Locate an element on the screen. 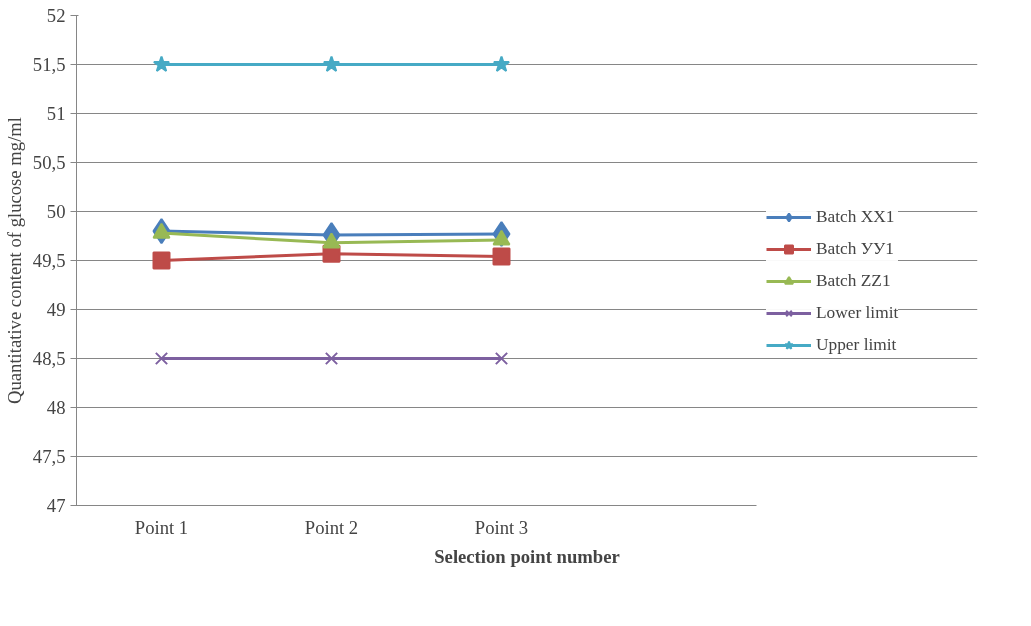  x-axis-title: Selection point number is located at coordinates (527, 556).